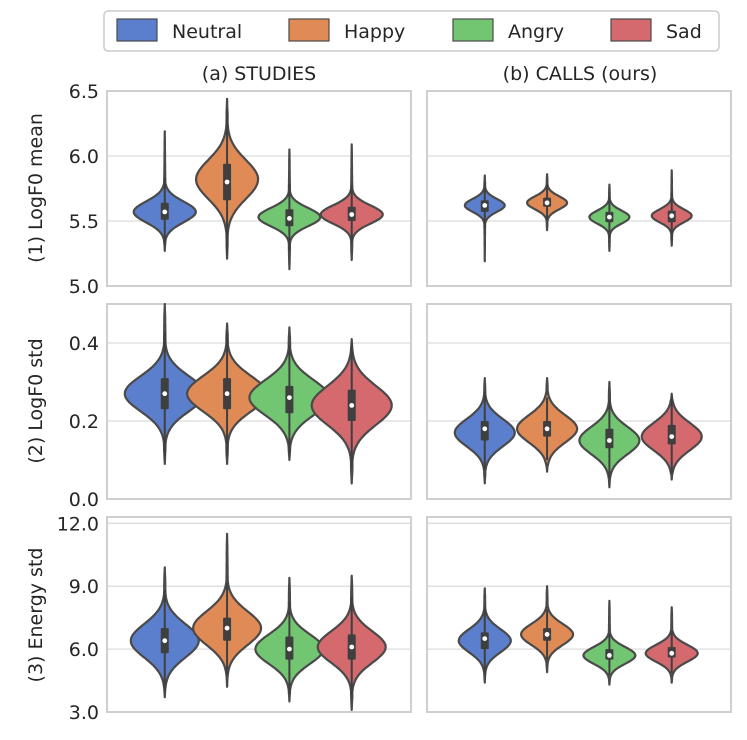 The width and height of the screenshot is (747, 740). What do you see at coordinates (580, 74) in the screenshot?
I see `column-title-calls: (b) CALLS (ours)` at bounding box center [580, 74].